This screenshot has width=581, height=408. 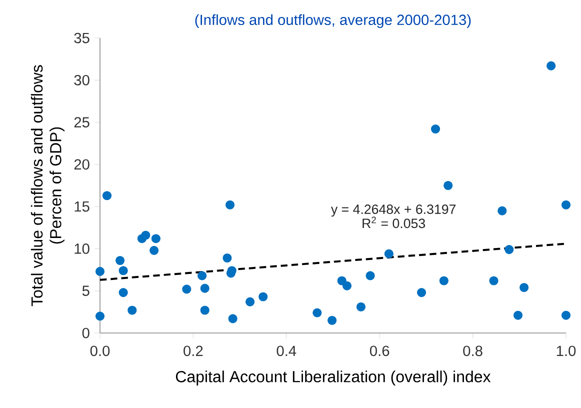 What do you see at coordinates (86, 291) in the screenshot?
I see `y-tick-label: 5` at bounding box center [86, 291].